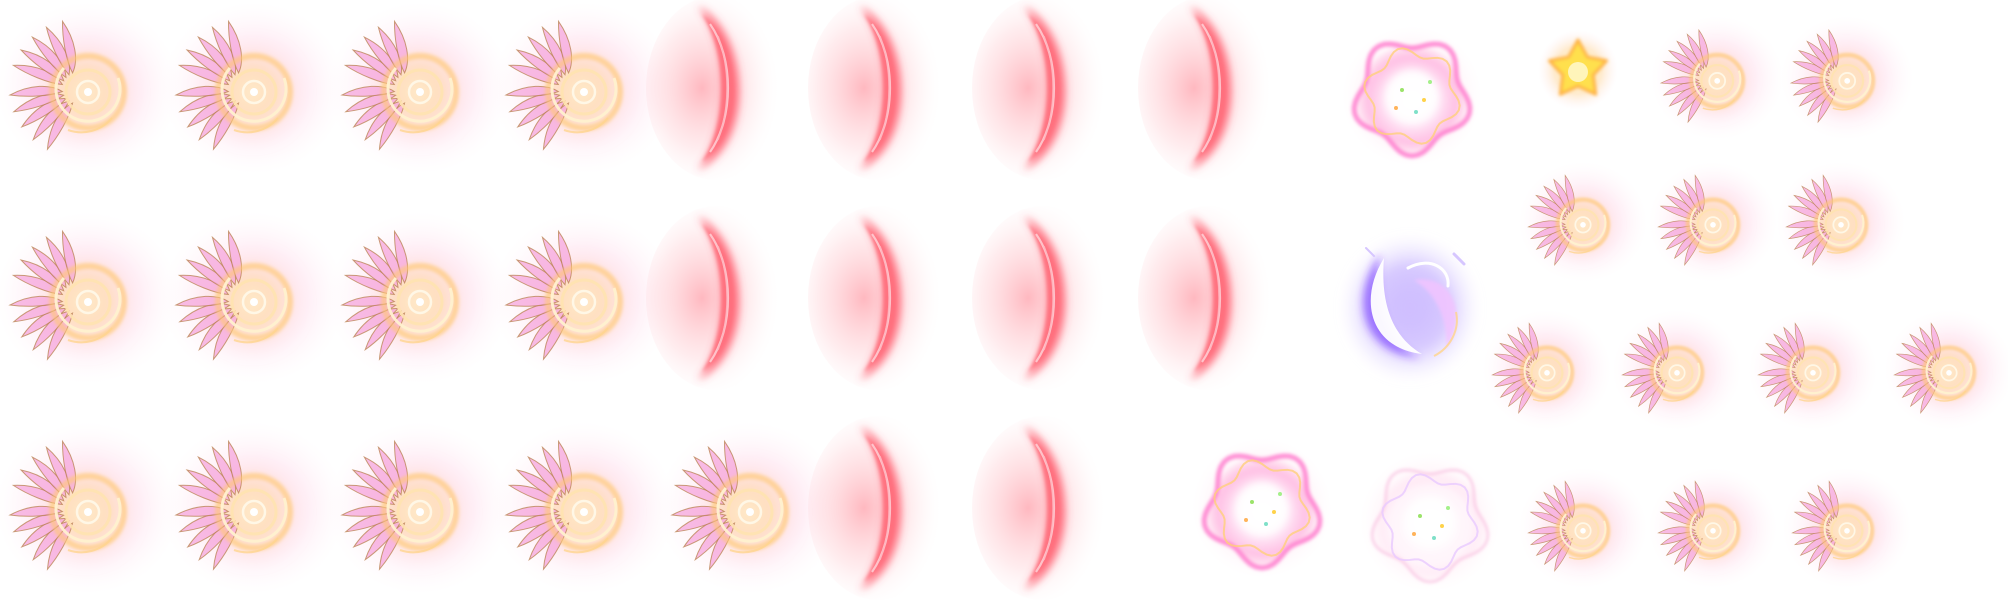  Describe the element at coordinates (878, 90) in the screenshot. I see `red-crescent-frame-2-sprite` at that location.